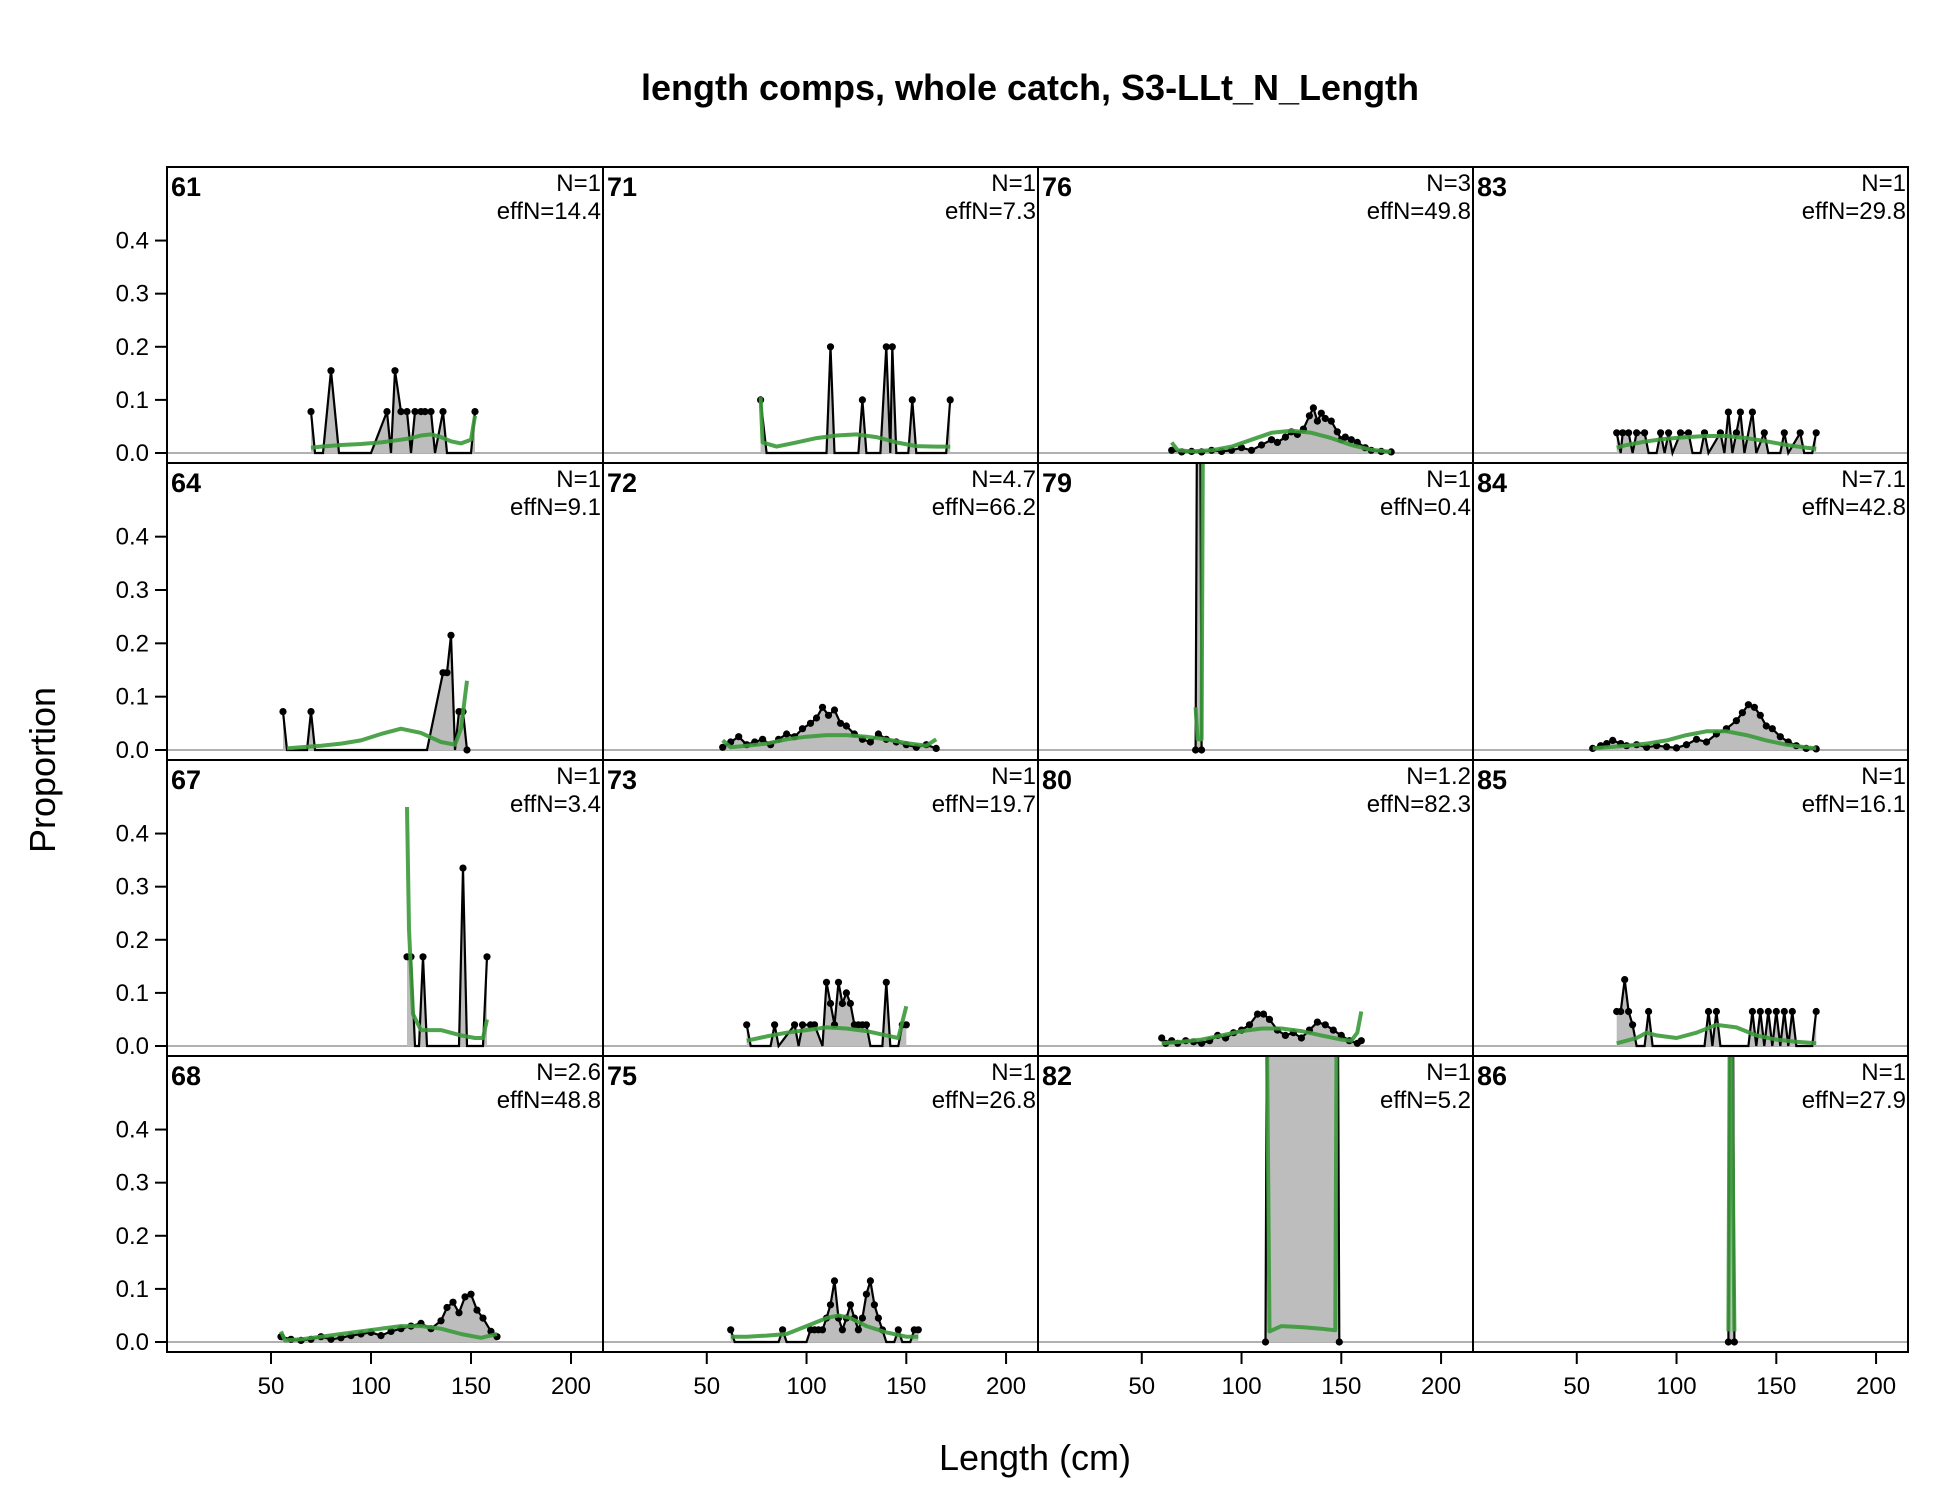 The height and width of the screenshot is (1500, 1950). What do you see at coordinates (984, 507) in the screenshot?
I see `panel-effn-label: effN=66.2` at bounding box center [984, 507].